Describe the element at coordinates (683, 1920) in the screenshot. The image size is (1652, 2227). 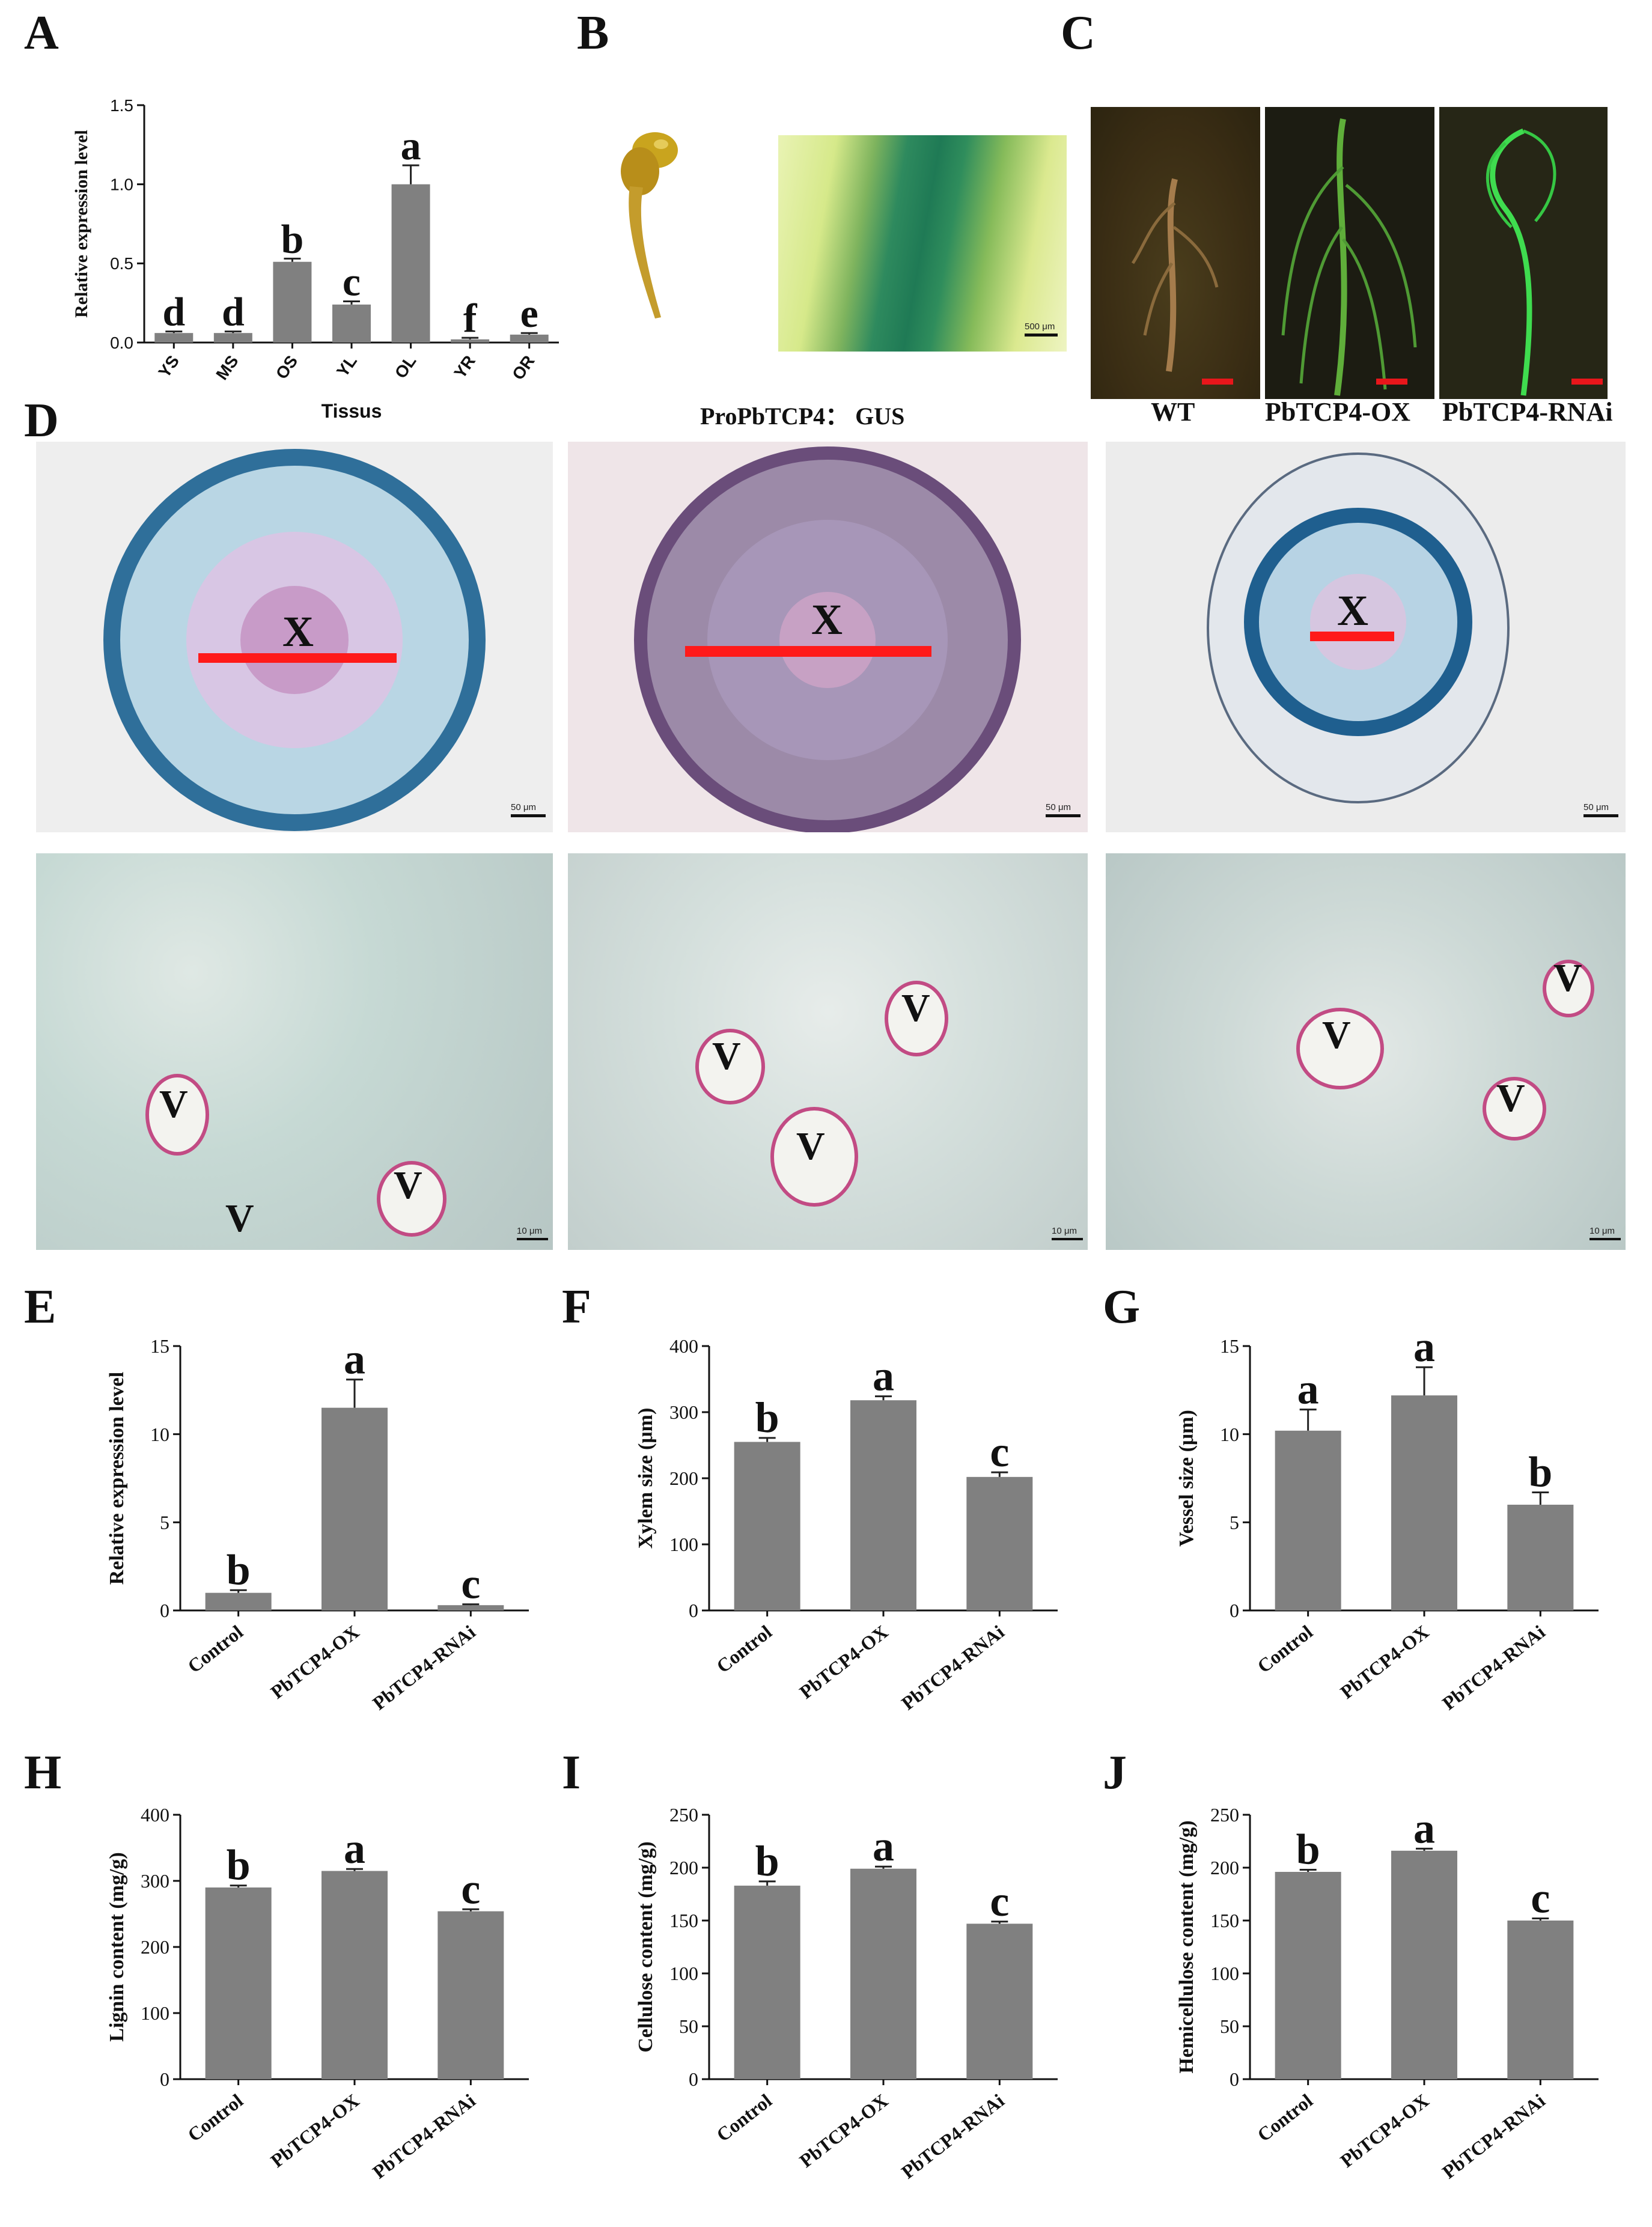
I see `y-tick-label: 150` at that location.